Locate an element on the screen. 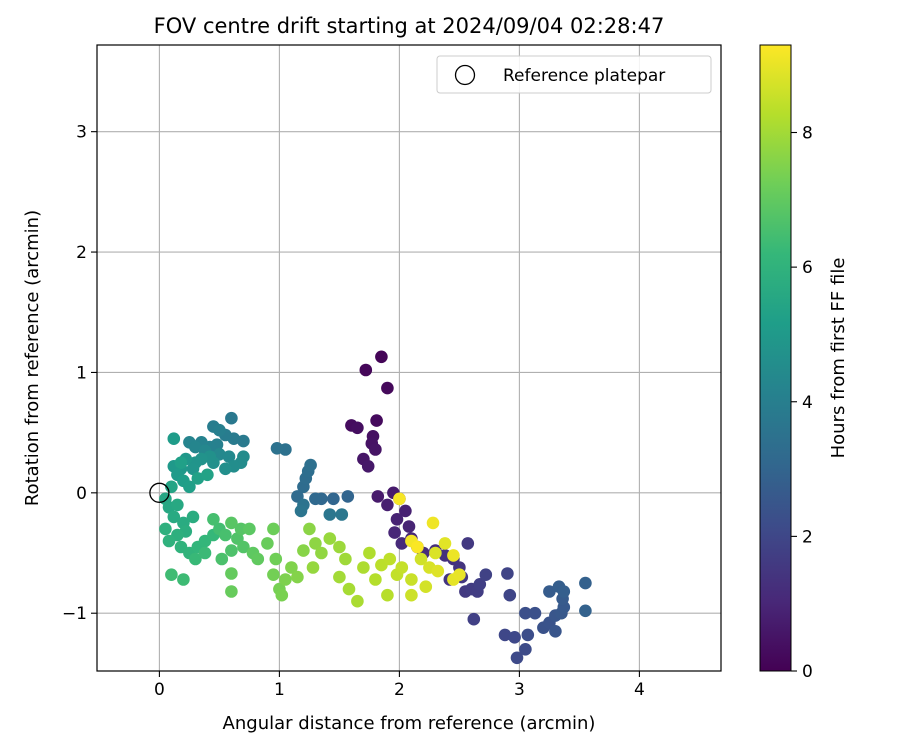 The height and width of the screenshot is (750, 900). y-axis-label: Rotation from reference (arcmin) is located at coordinates (32, 358).